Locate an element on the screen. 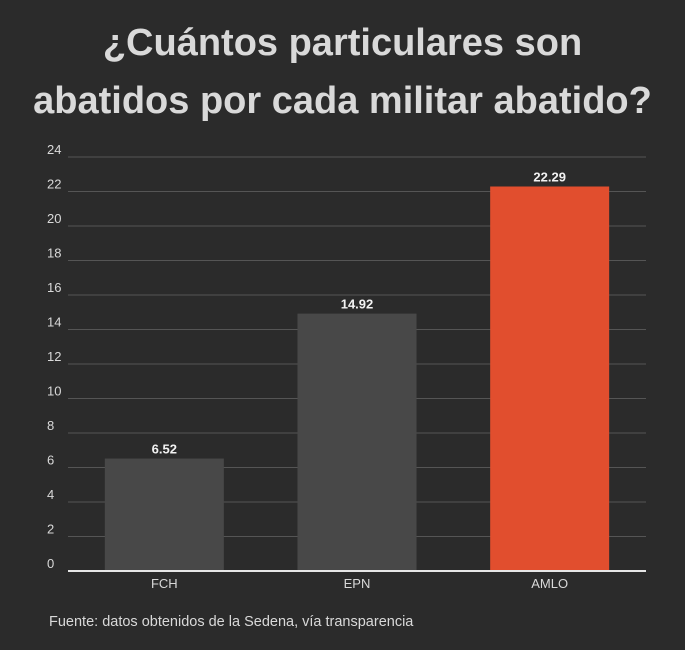 This screenshot has height=650, width=685. y-tick-label-0: 0 is located at coordinates (50, 563).